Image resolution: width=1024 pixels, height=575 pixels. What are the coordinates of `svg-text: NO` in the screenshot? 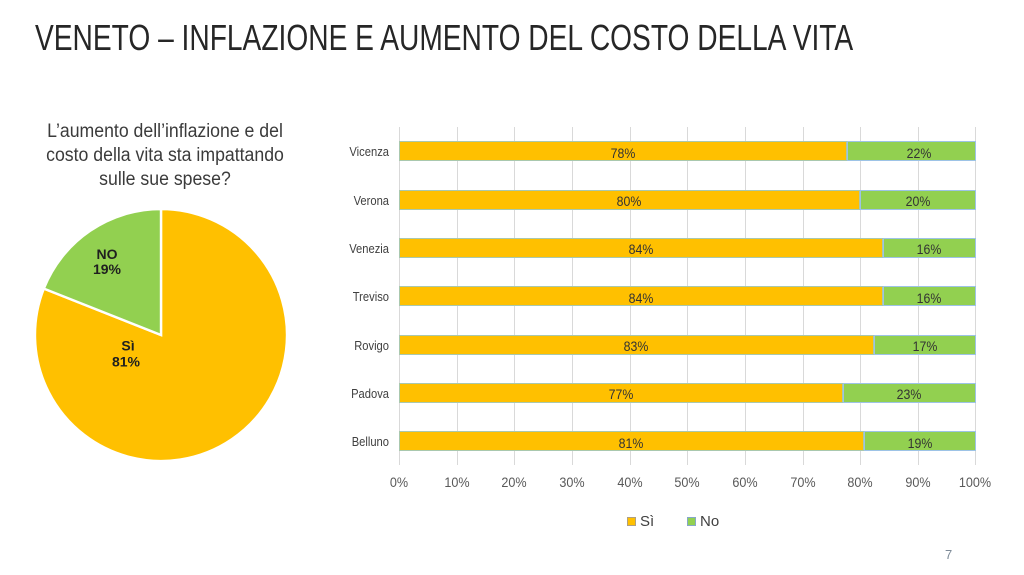 It's located at (107, 254).